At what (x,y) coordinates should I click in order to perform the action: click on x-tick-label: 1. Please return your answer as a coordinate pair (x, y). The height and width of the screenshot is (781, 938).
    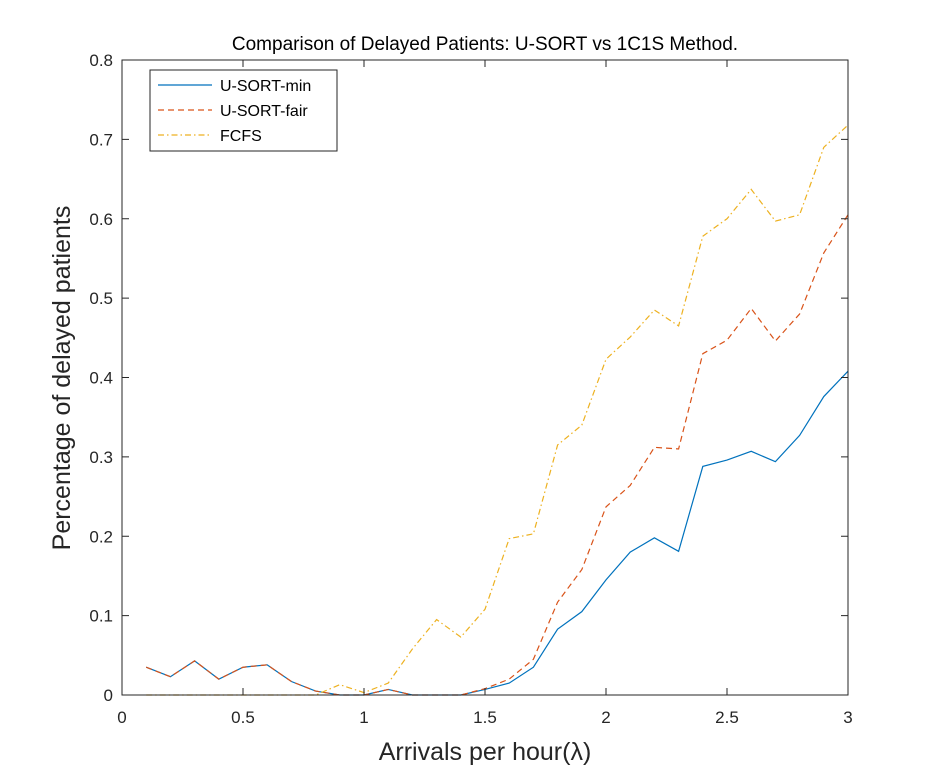
    Looking at the image, I should click on (363, 717).